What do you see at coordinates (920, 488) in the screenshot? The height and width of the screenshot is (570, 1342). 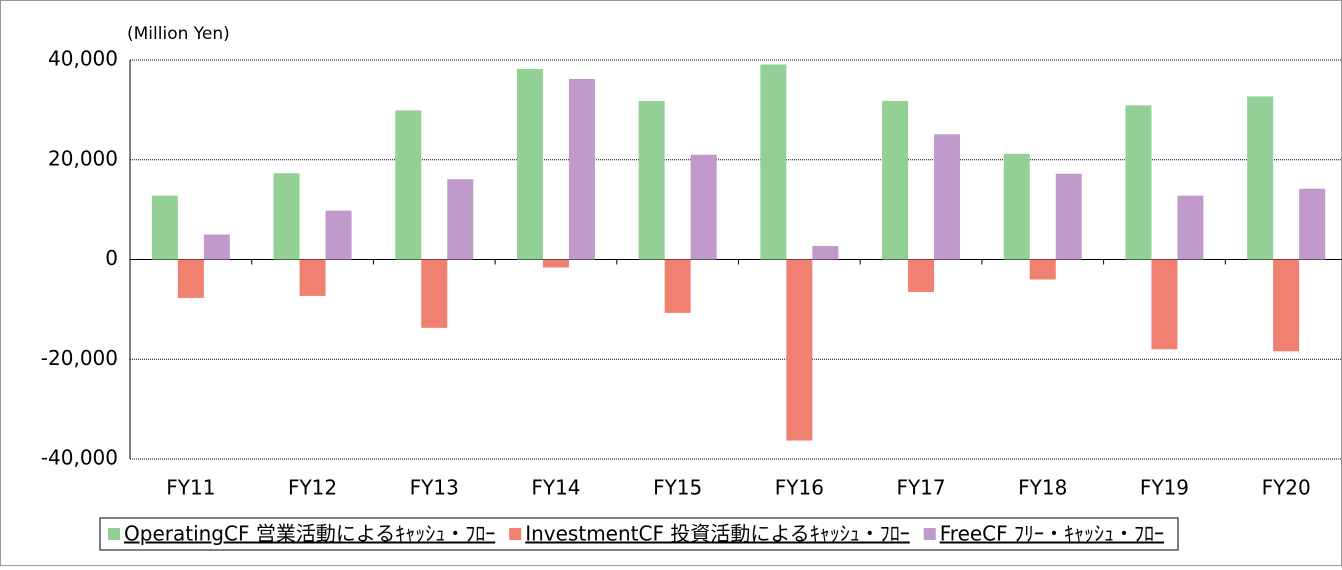 I see `x-tick-label: FY17` at bounding box center [920, 488].